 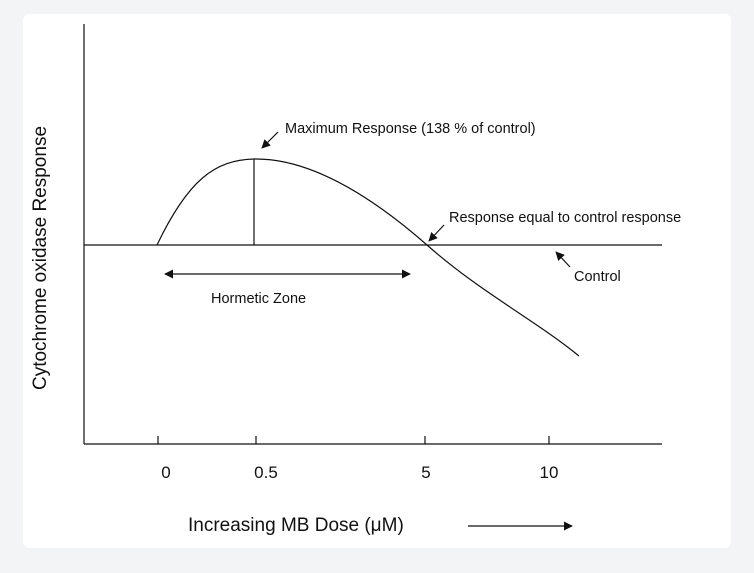 What do you see at coordinates (563, 259) in the screenshot?
I see `control-pointer-arrow` at bounding box center [563, 259].